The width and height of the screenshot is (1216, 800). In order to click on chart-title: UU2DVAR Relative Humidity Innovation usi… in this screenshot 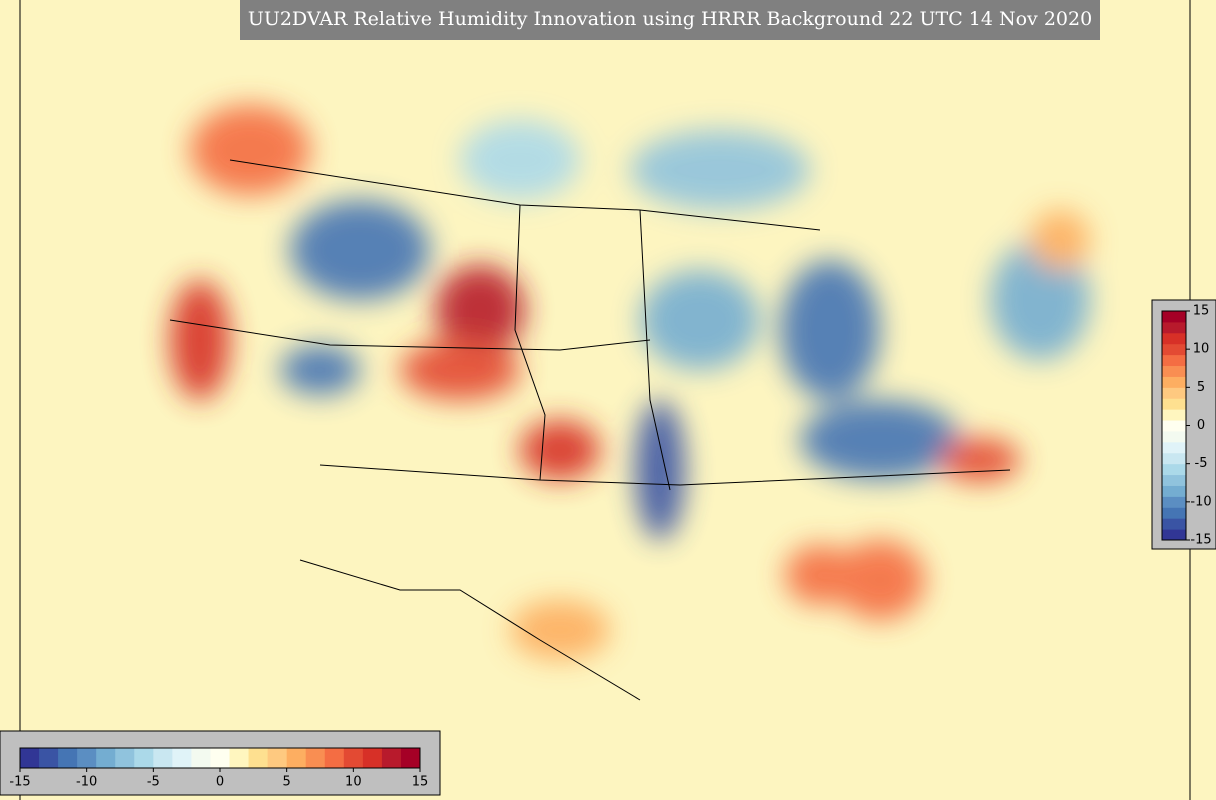, I will do `click(670, 19)`.